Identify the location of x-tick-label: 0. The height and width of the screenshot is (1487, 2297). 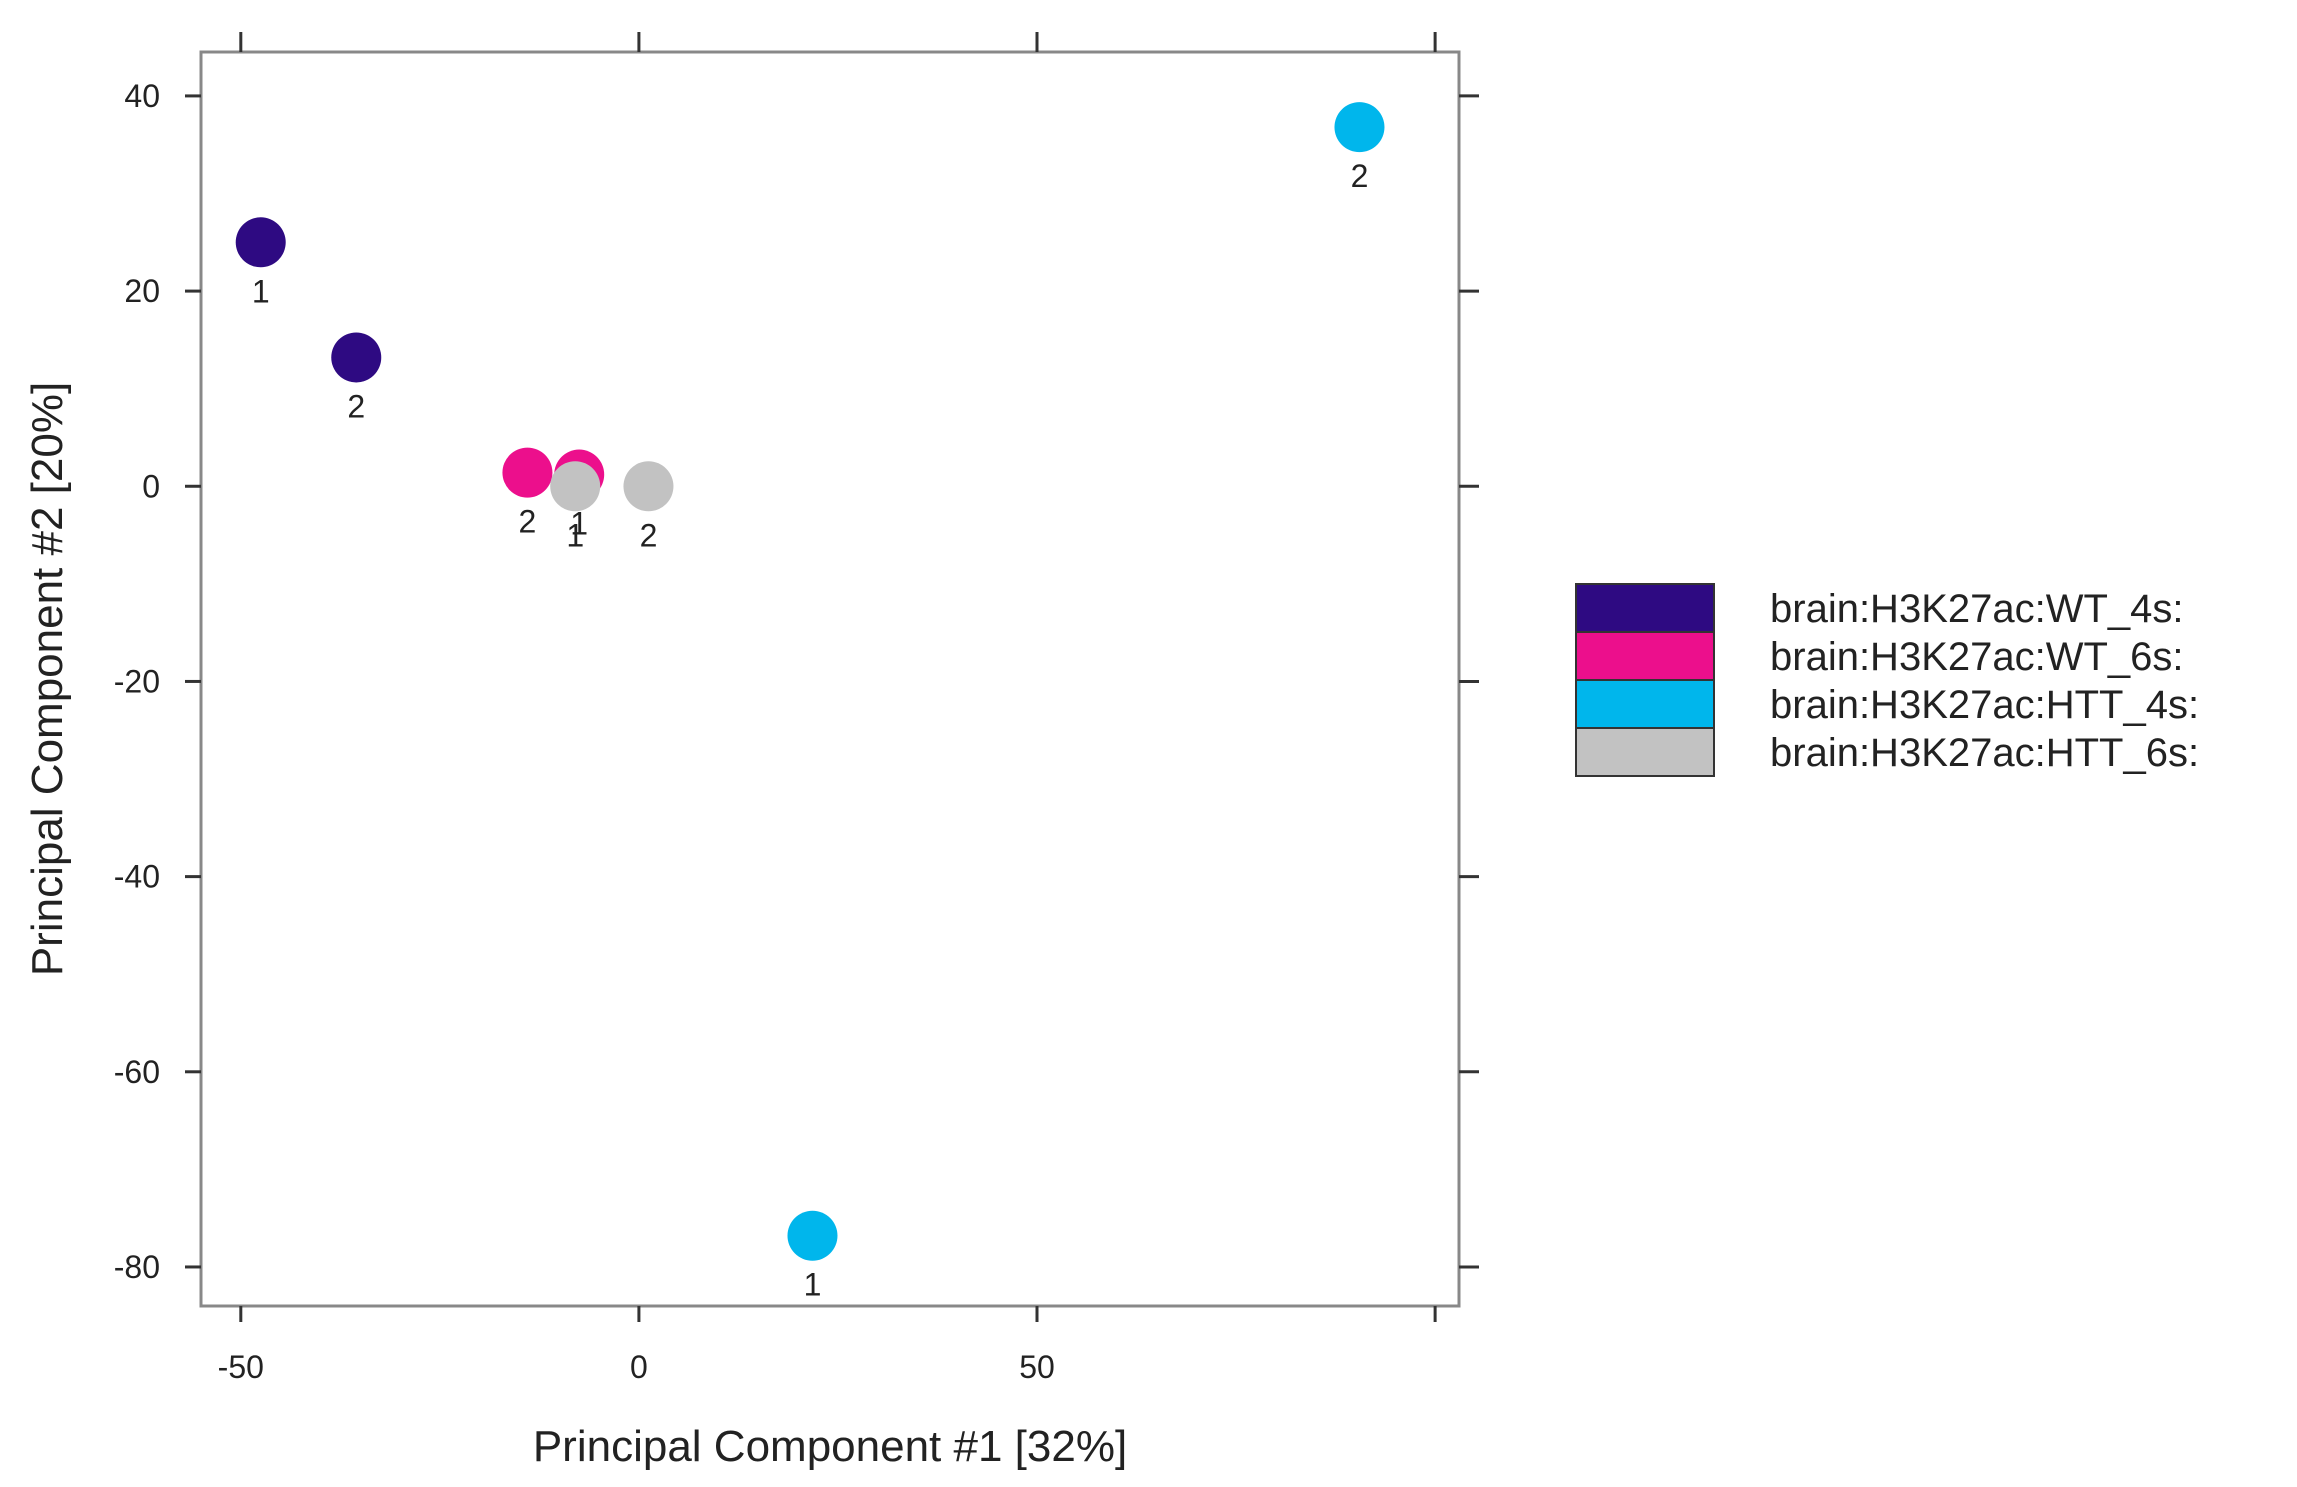
(639, 1367).